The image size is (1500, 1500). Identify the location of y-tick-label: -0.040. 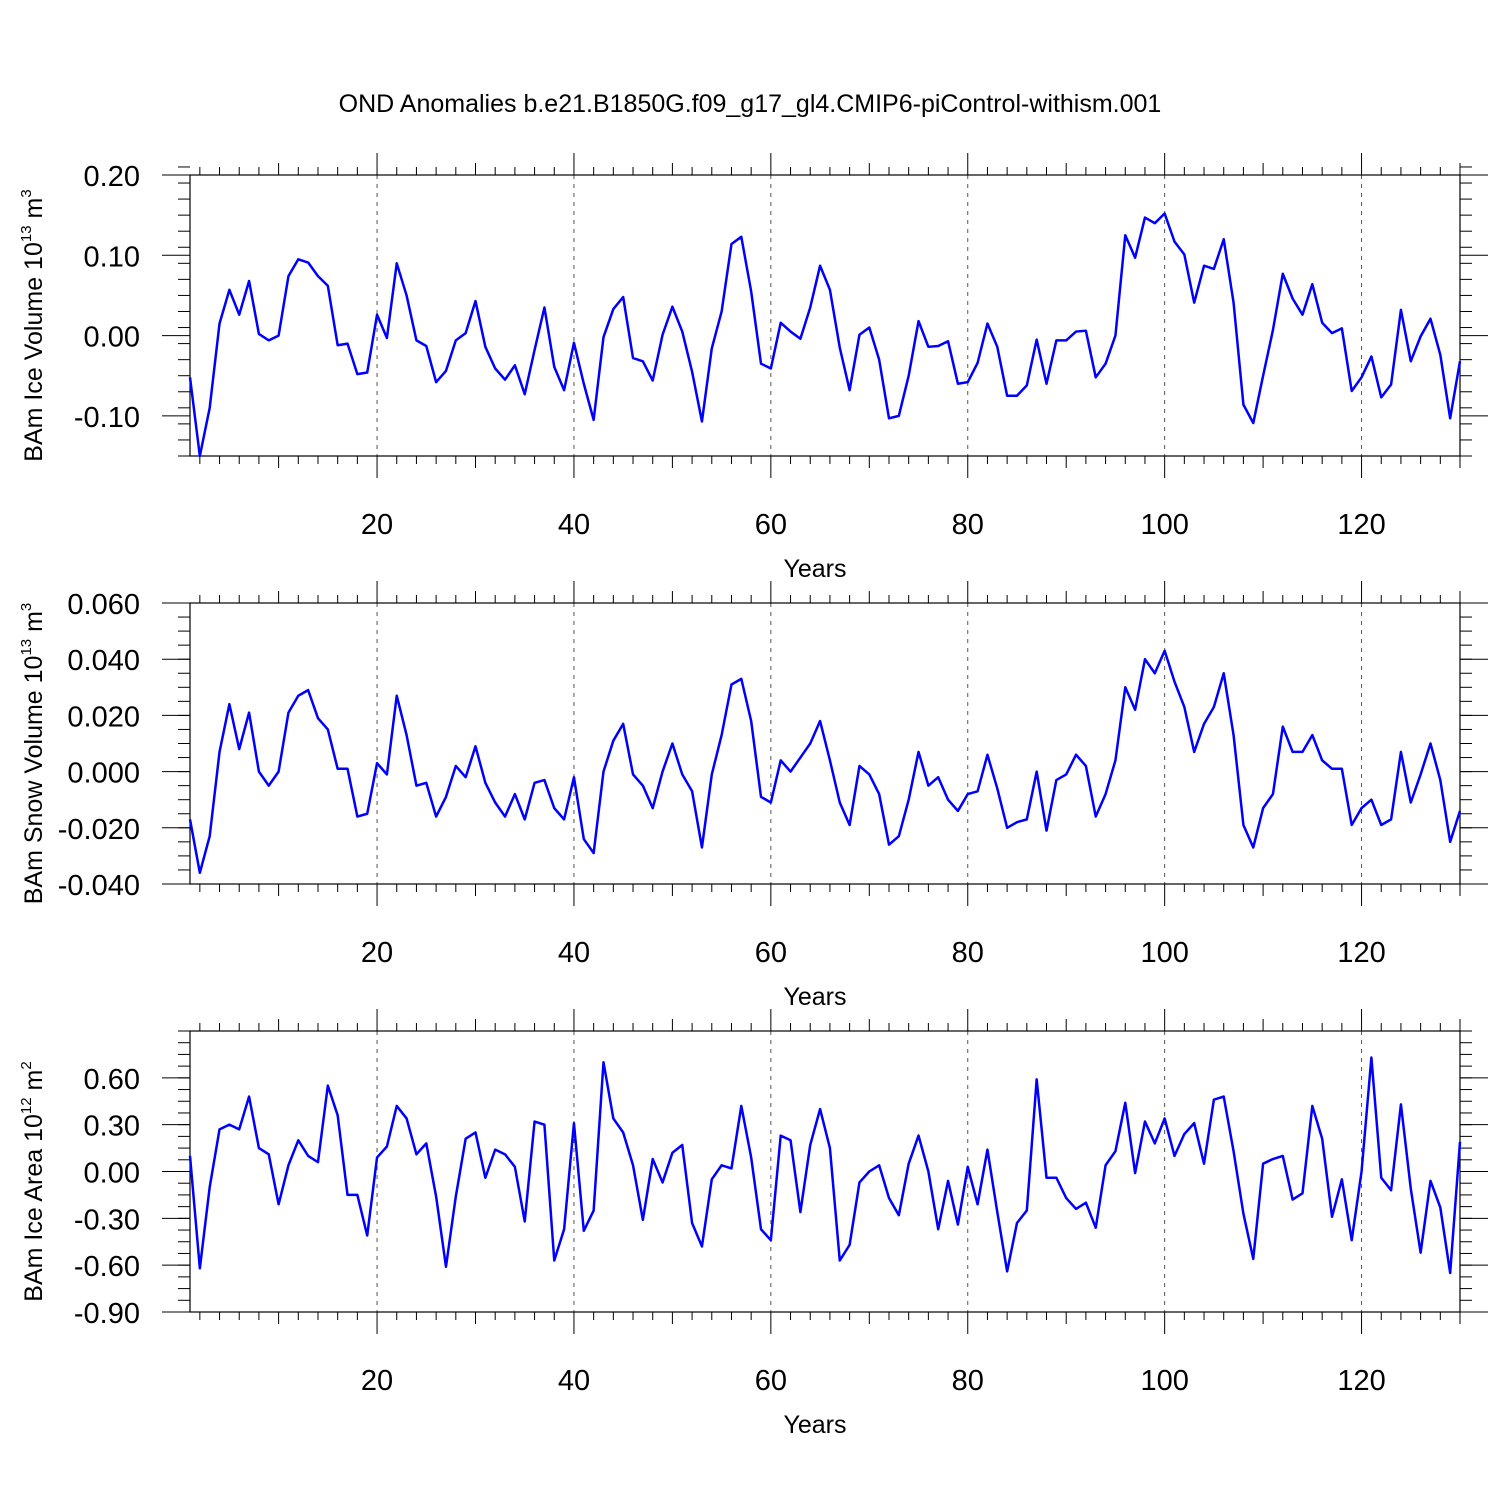
(99, 886).